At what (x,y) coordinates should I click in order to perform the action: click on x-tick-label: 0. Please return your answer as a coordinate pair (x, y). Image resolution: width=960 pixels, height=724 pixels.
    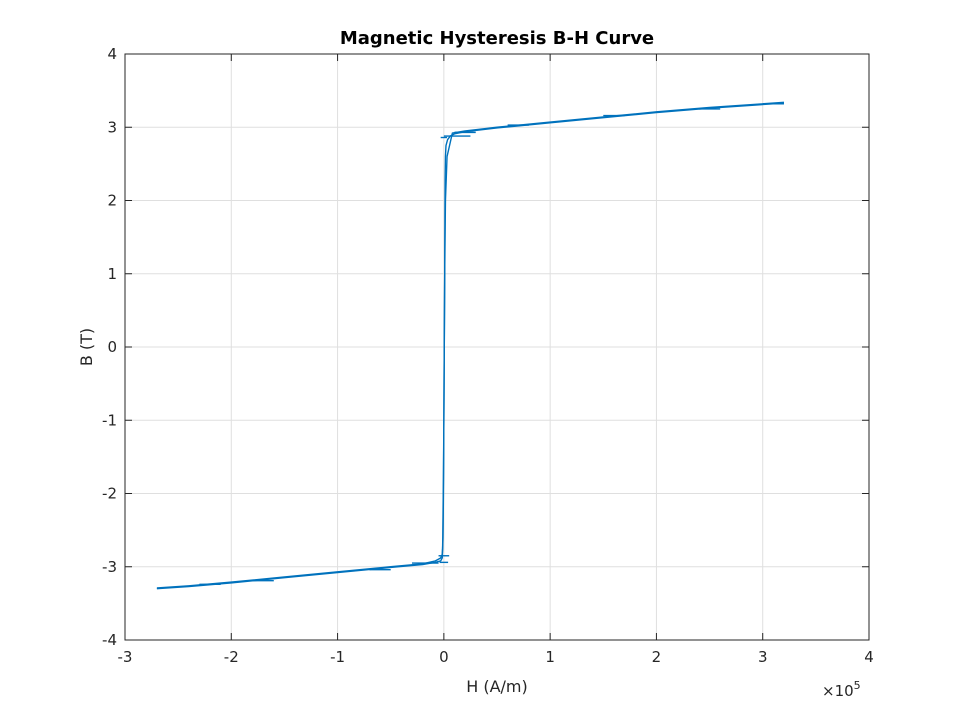
    Looking at the image, I should click on (444, 657).